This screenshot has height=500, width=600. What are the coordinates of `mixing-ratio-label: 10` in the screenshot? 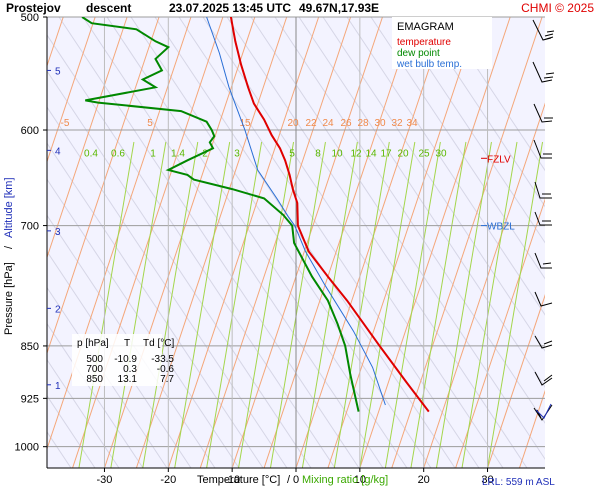 It's located at (337, 153).